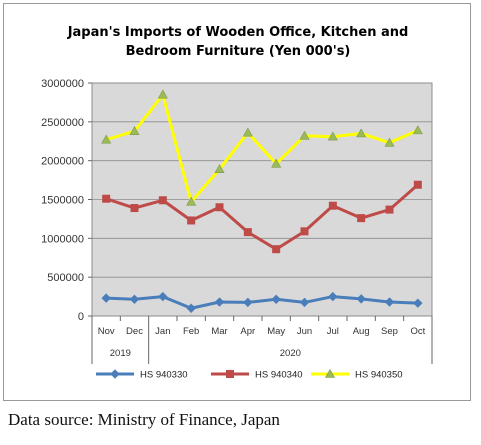 The width and height of the screenshot is (481, 445). Describe the element at coordinates (120, 353) in the screenshot. I see `year-label: 2019` at that location.